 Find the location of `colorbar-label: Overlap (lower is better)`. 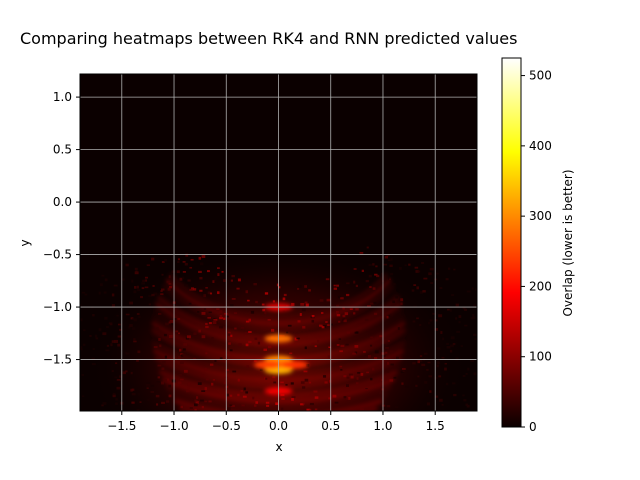

colorbar-label: Overlap (lower is better) is located at coordinates (568, 242).